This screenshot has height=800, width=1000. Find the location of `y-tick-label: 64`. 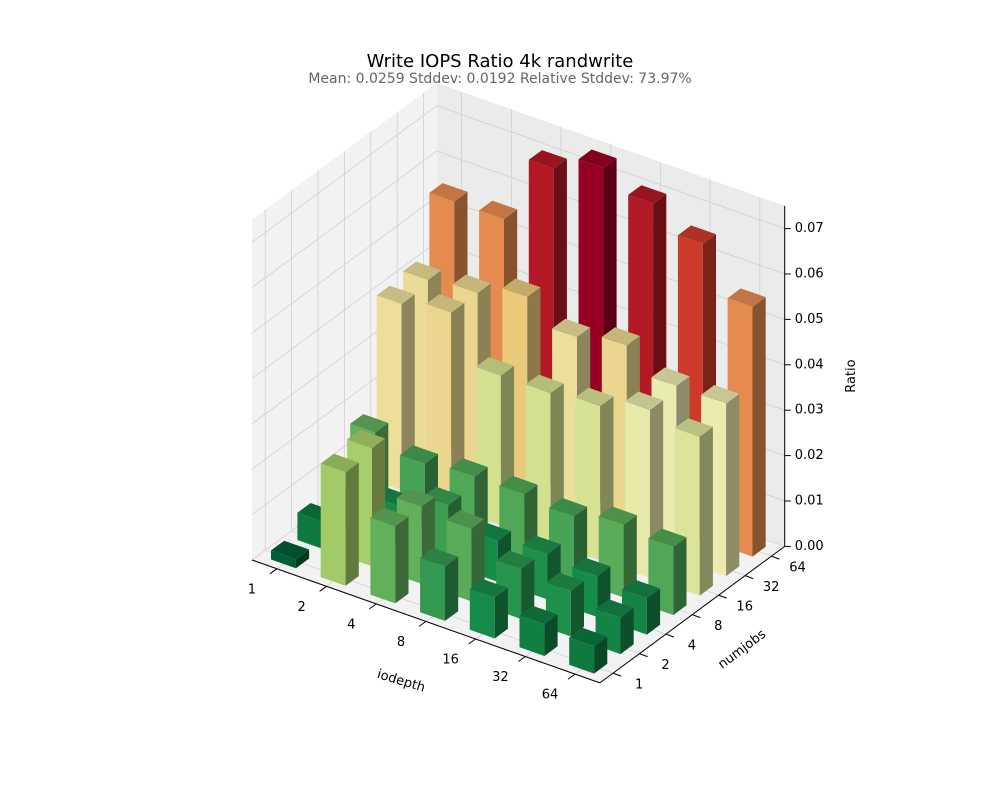

y-tick-label: 64 is located at coordinates (797, 568).